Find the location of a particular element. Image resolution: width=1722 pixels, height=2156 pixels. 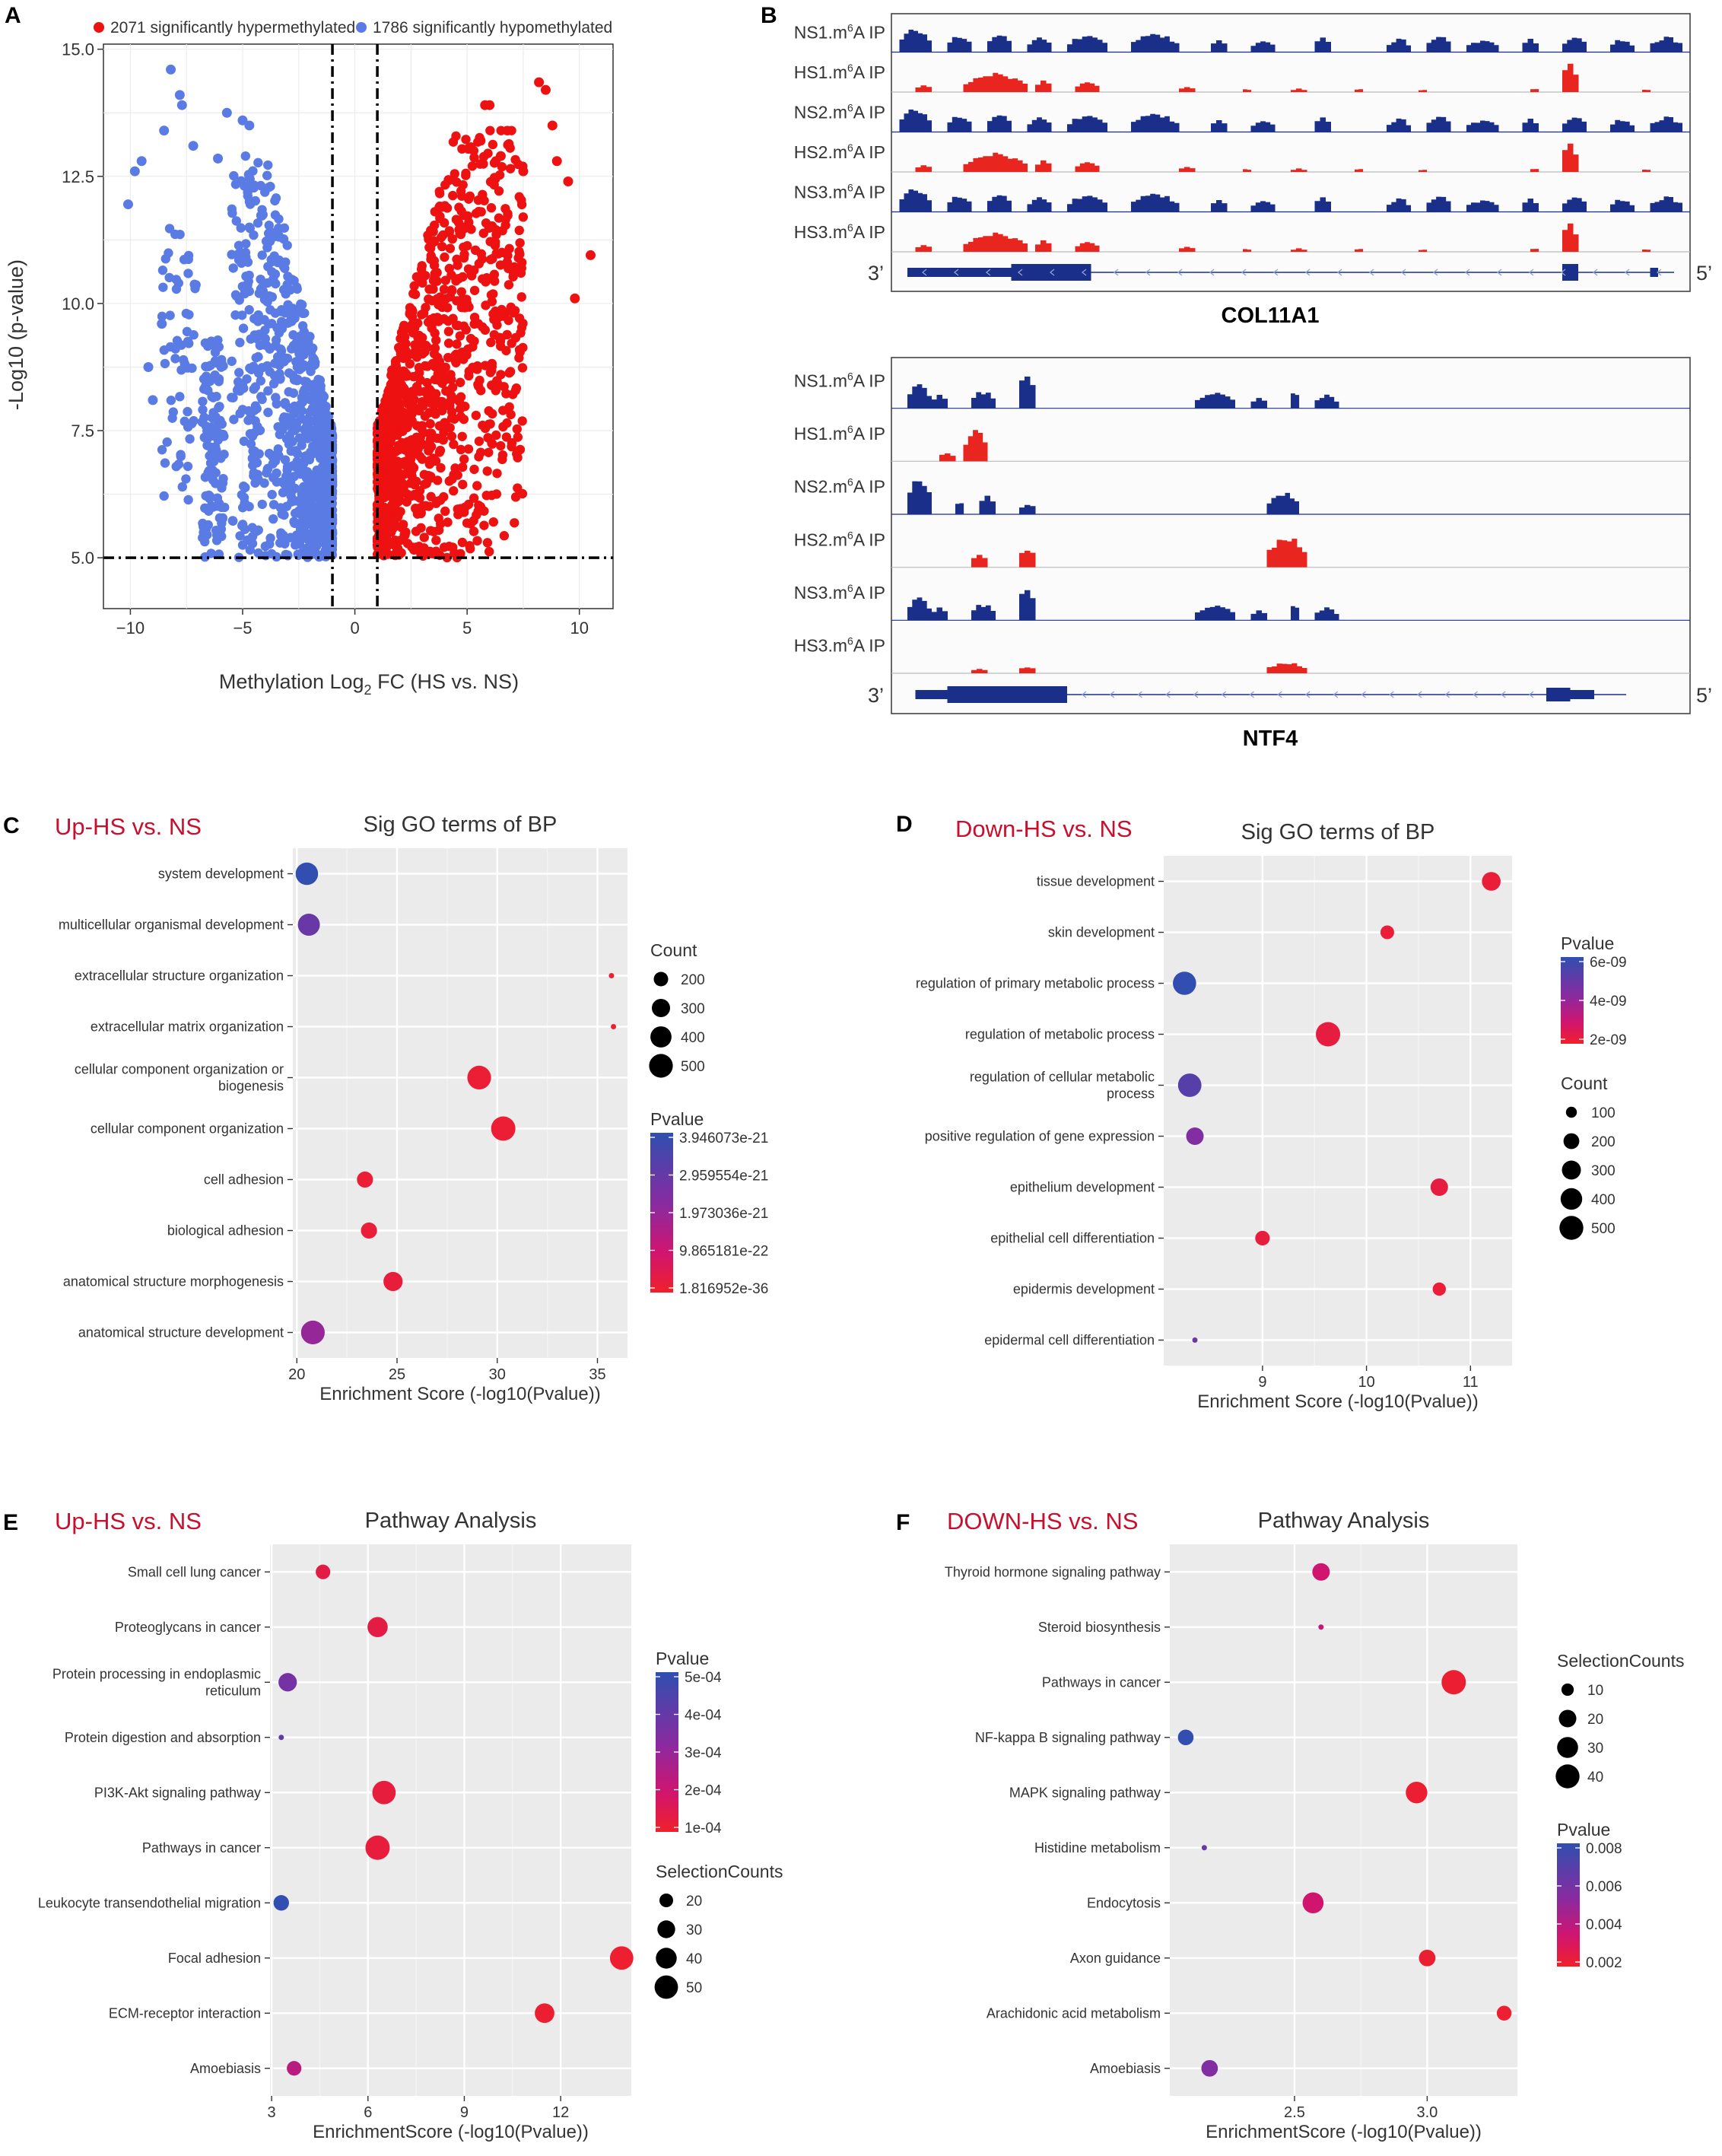

color-legend-label: 4e-09 is located at coordinates (1609, 1002).